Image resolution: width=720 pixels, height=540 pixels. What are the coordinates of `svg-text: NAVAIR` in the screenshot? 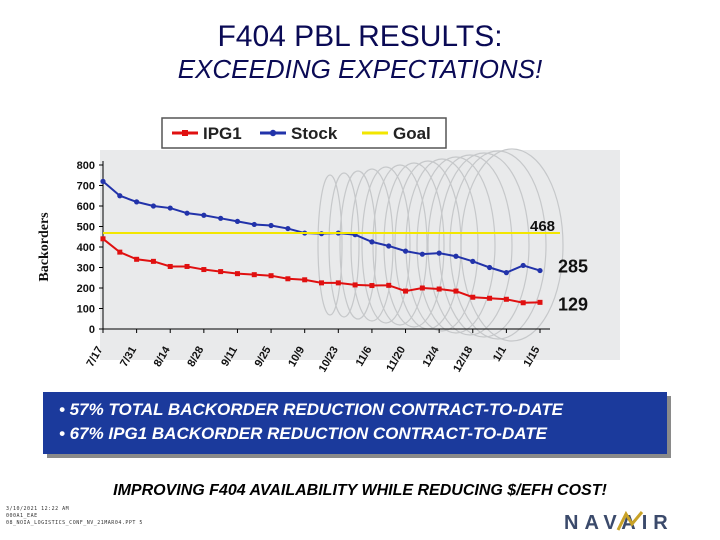 It's located at (619, 523).